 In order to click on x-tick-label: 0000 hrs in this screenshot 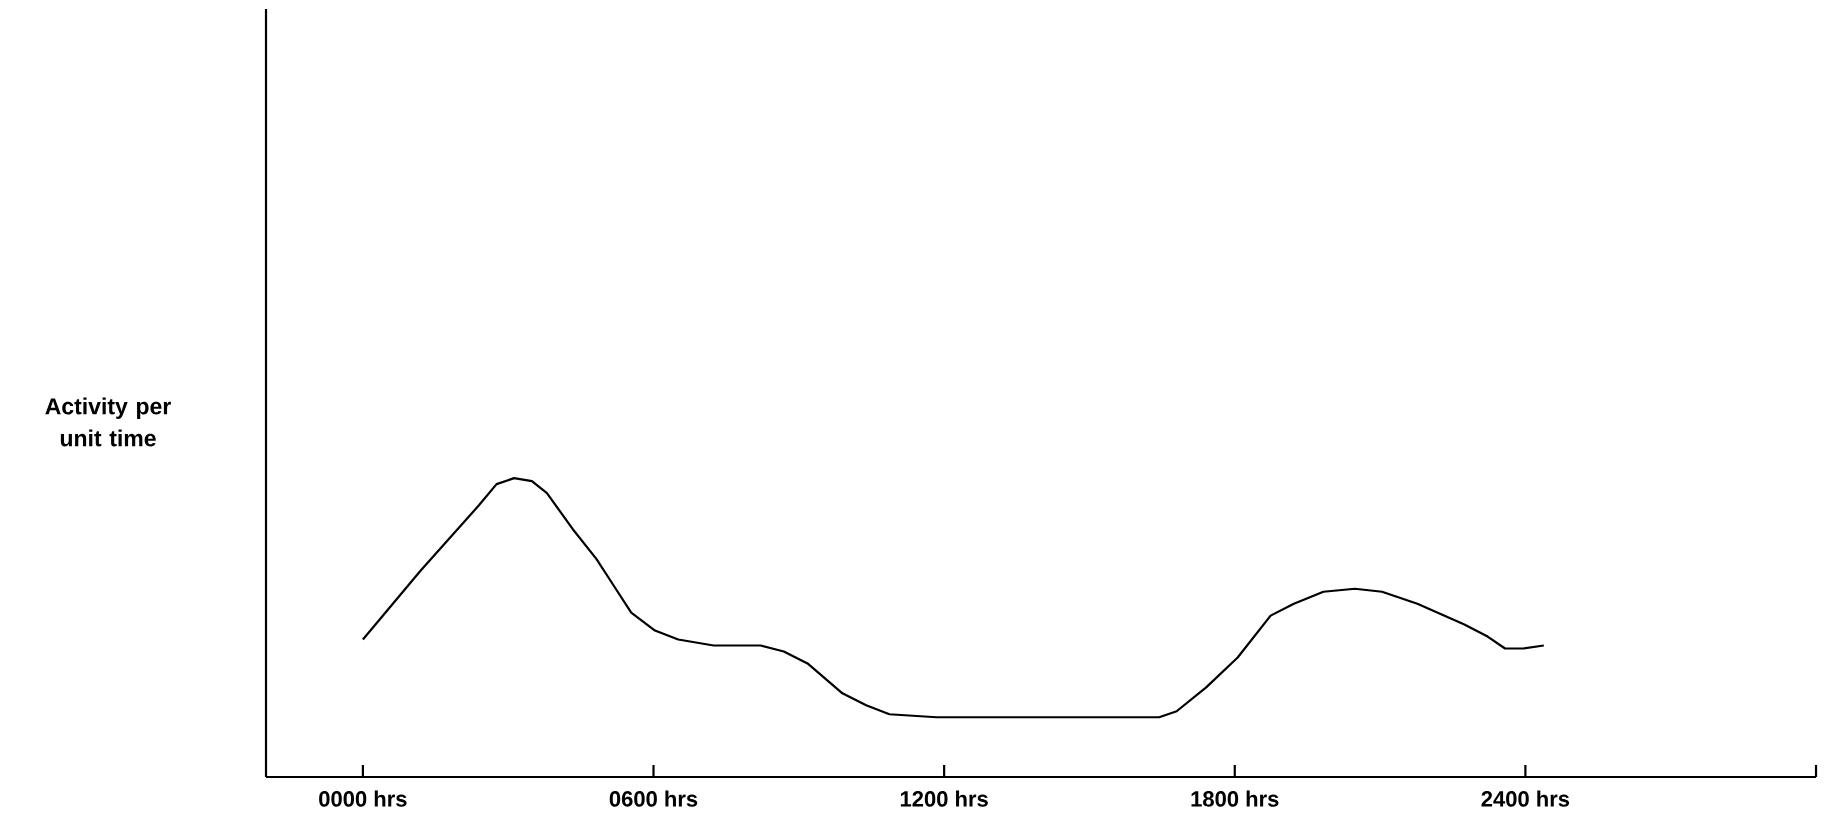, I will do `click(363, 798)`.